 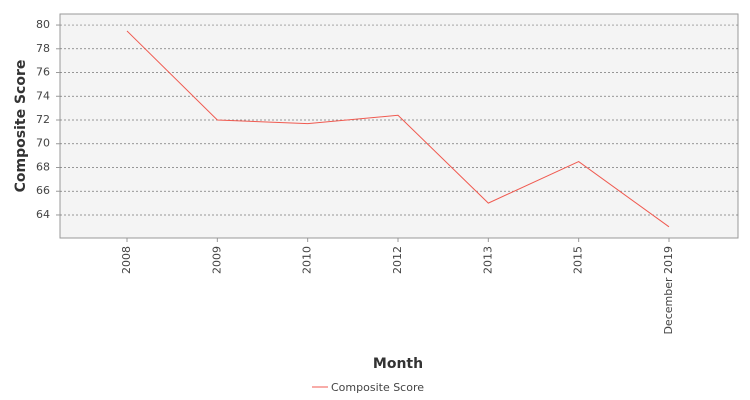 What do you see at coordinates (216, 260) in the screenshot?
I see `x-tick-label: 2009` at bounding box center [216, 260].